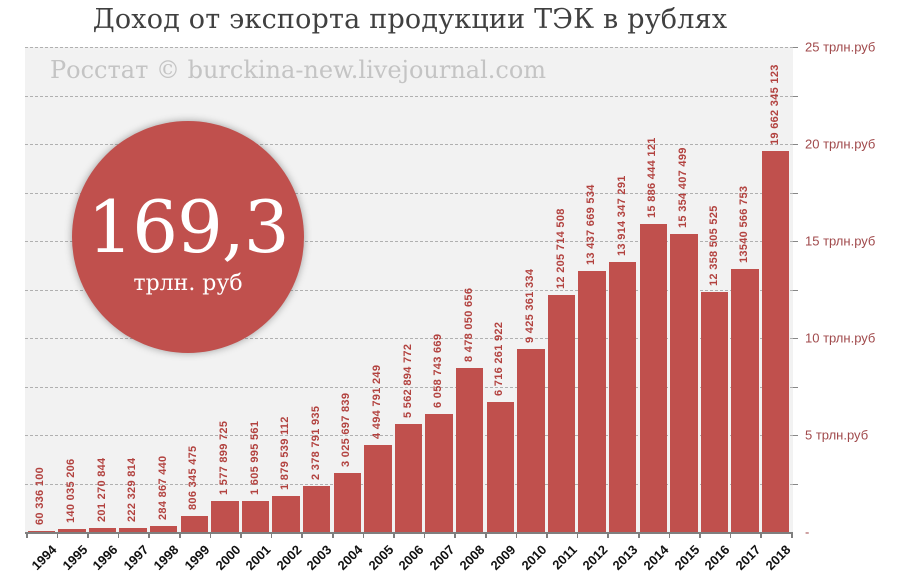  Describe the element at coordinates (531, 440) in the screenshot. I see `bar-2010` at that location.